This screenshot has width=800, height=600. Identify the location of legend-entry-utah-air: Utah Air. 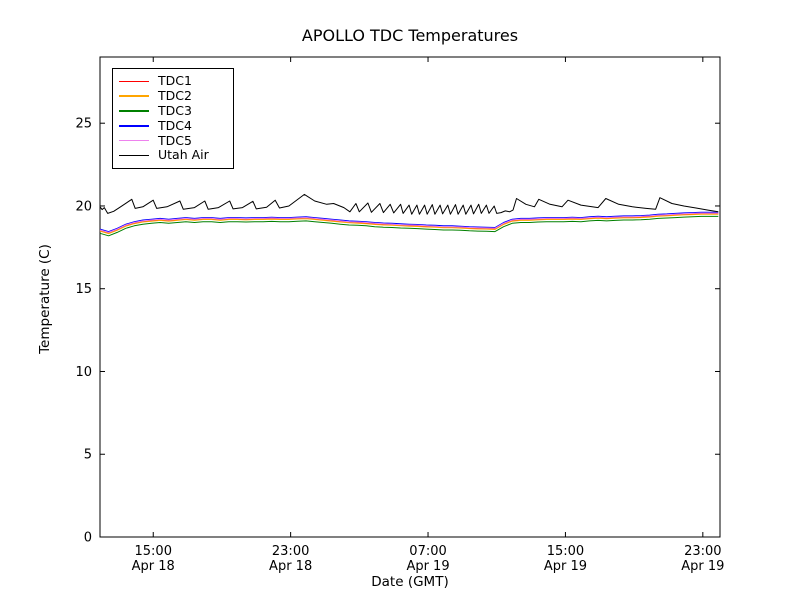
(172, 155).